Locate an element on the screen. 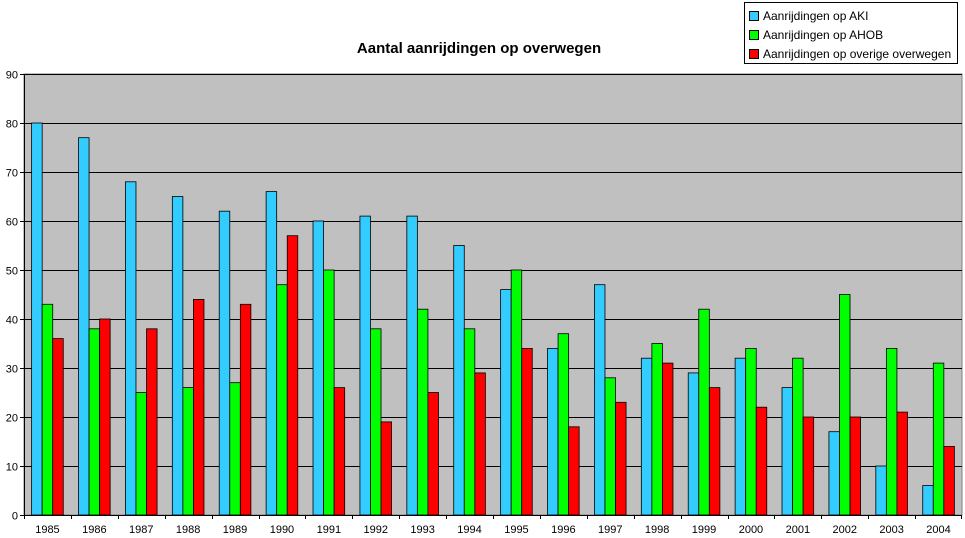 Image resolution: width=965 pixels, height=538 pixels. y-tick-label: 60 is located at coordinates (12, 223).